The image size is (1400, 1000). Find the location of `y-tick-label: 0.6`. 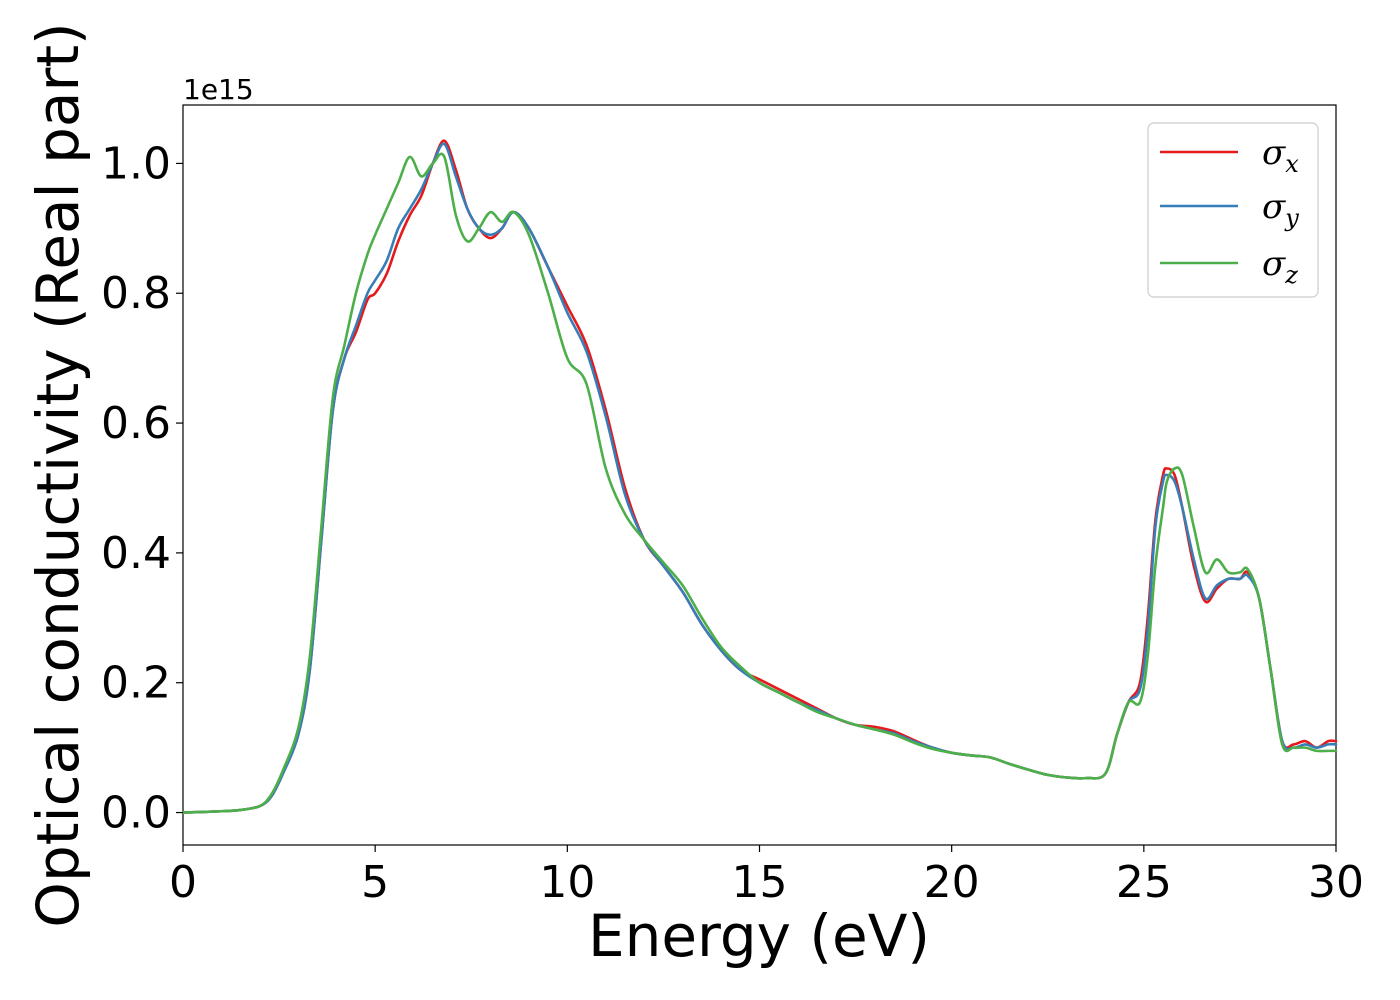

y-tick-label: 0.6 is located at coordinates (136, 423).